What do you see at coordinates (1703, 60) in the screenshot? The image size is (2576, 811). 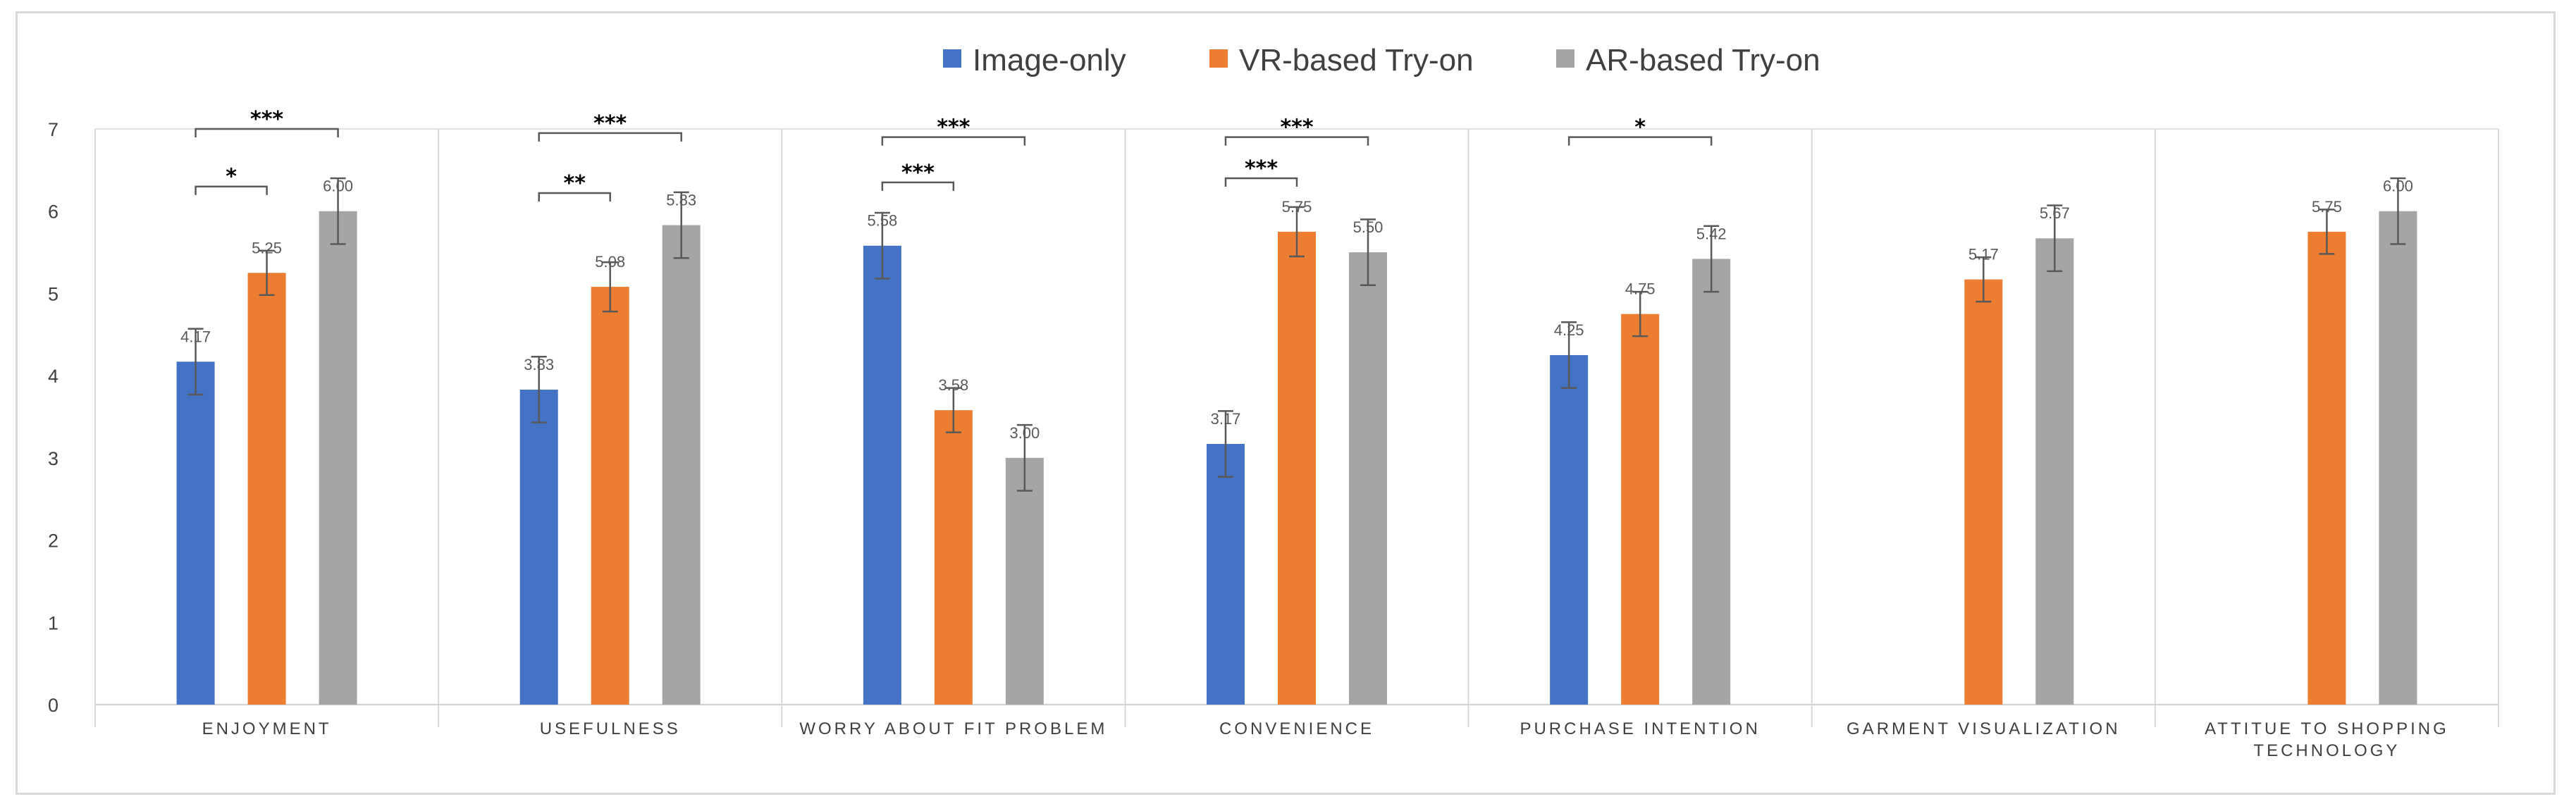 I see `legend-label: AR-based Try-on` at bounding box center [1703, 60].